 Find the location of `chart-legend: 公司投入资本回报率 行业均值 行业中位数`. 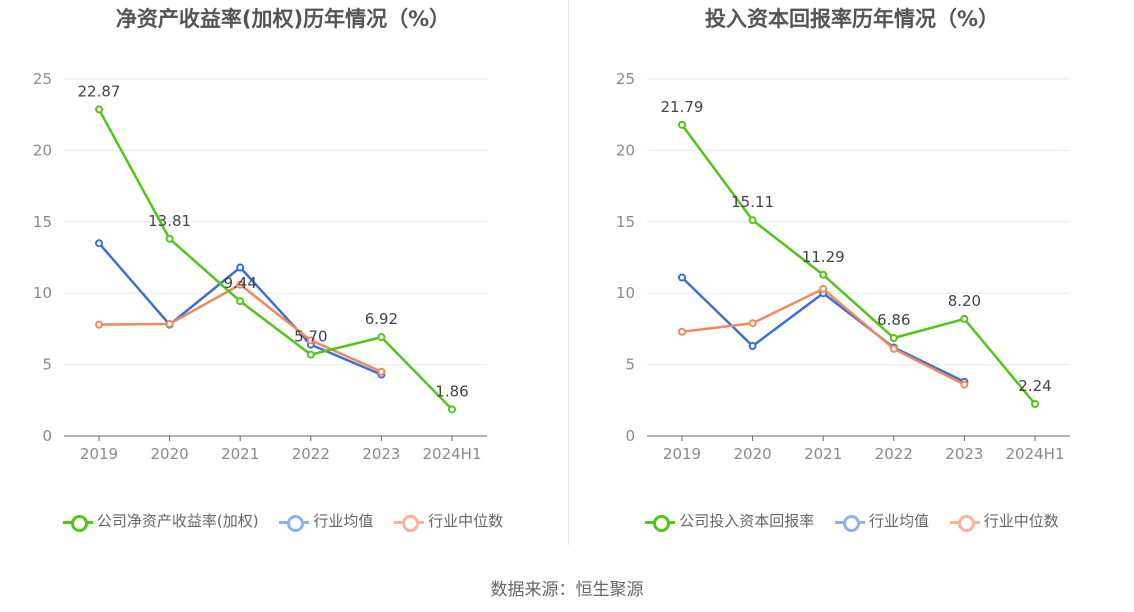

chart-legend: 公司投入资本回报率 行业均值 行业中位数 is located at coordinates (852, 521).